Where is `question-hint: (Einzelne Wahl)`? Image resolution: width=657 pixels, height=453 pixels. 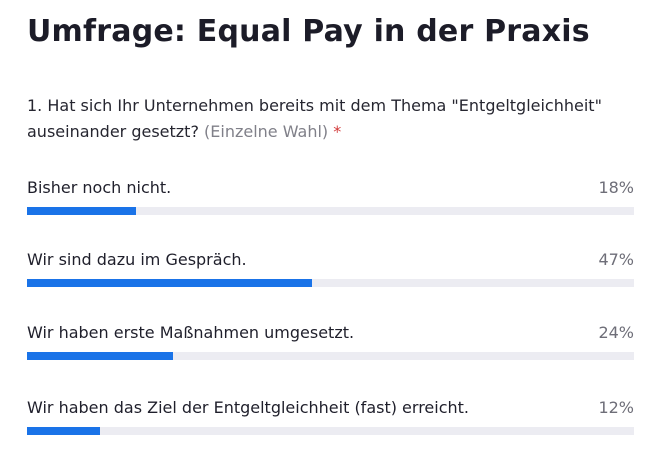 question-hint: (Einzelne Wahl) is located at coordinates (266, 131).